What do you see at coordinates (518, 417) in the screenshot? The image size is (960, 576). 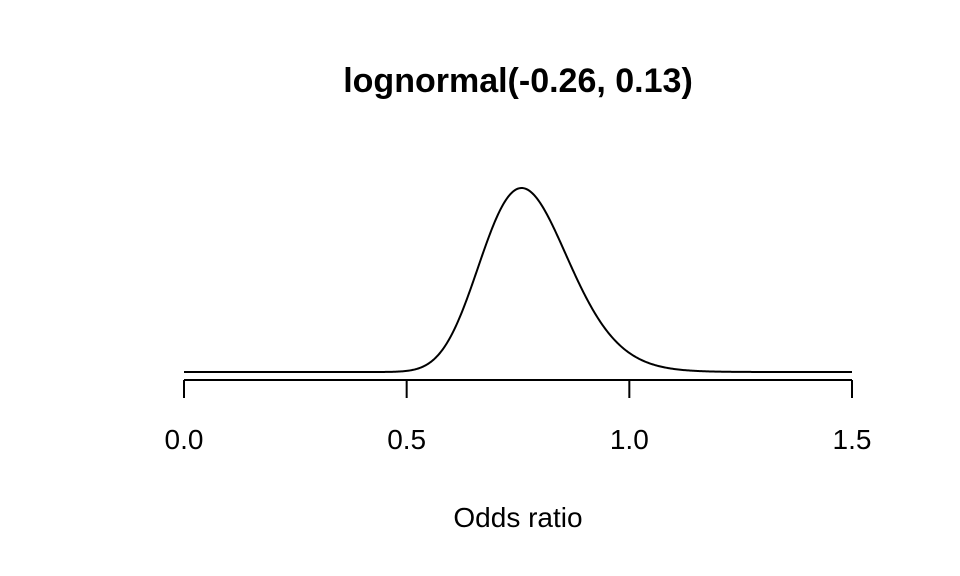 I see `x-axis: 0.0 0.5 1.0 1.5` at bounding box center [518, 417].